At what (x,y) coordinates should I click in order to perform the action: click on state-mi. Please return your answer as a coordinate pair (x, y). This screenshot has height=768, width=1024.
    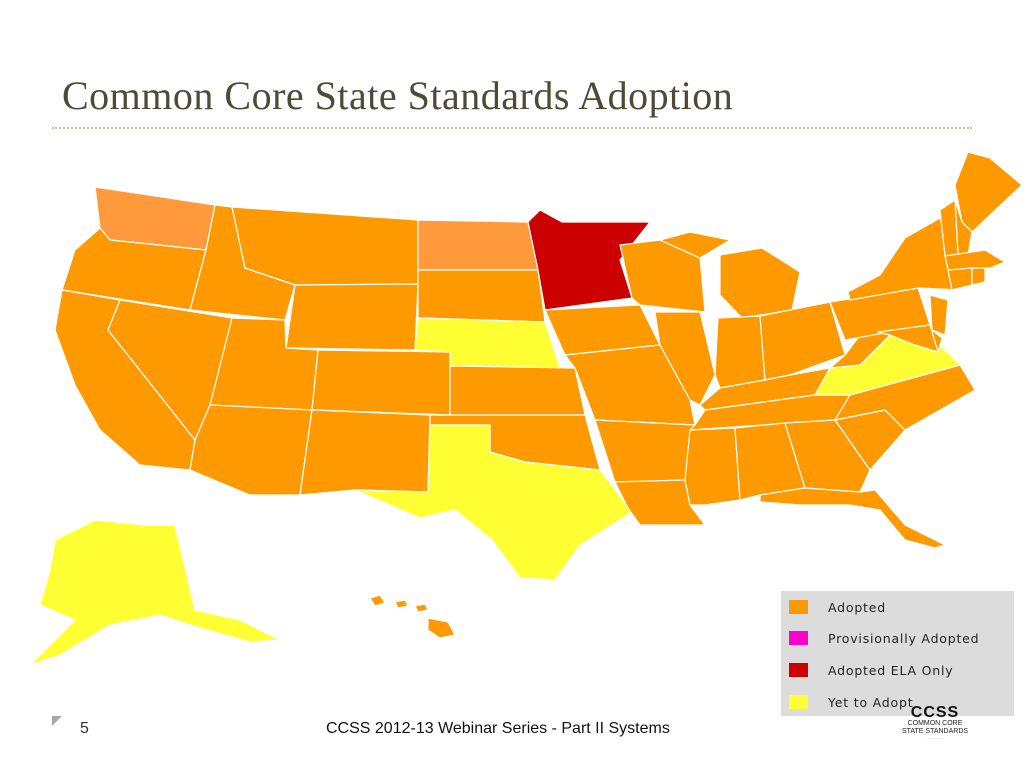
    Looking at the image, I should click on (760, 283).